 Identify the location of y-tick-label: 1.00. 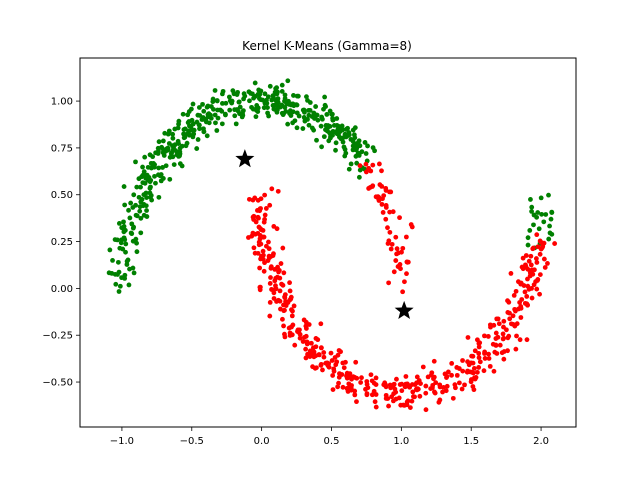
(62, 102).